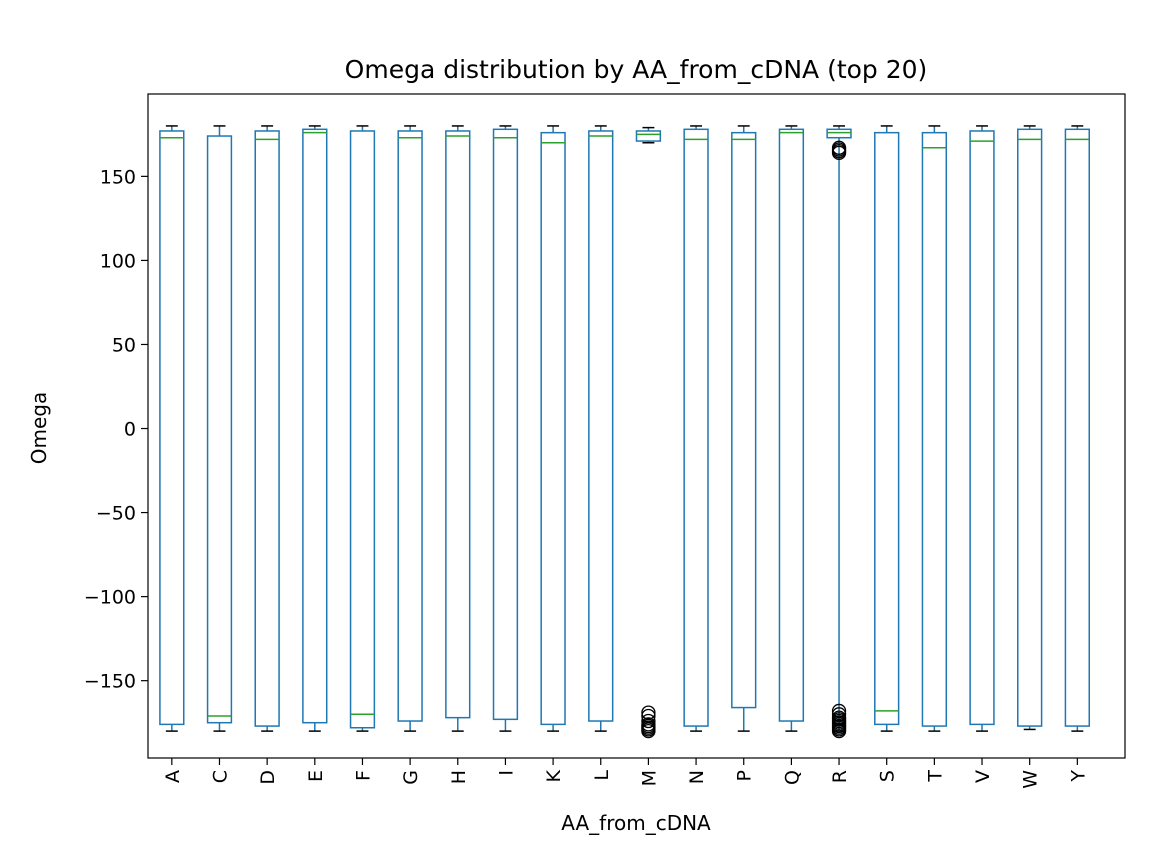  I want to click on box-group-L, so click(601, 428).